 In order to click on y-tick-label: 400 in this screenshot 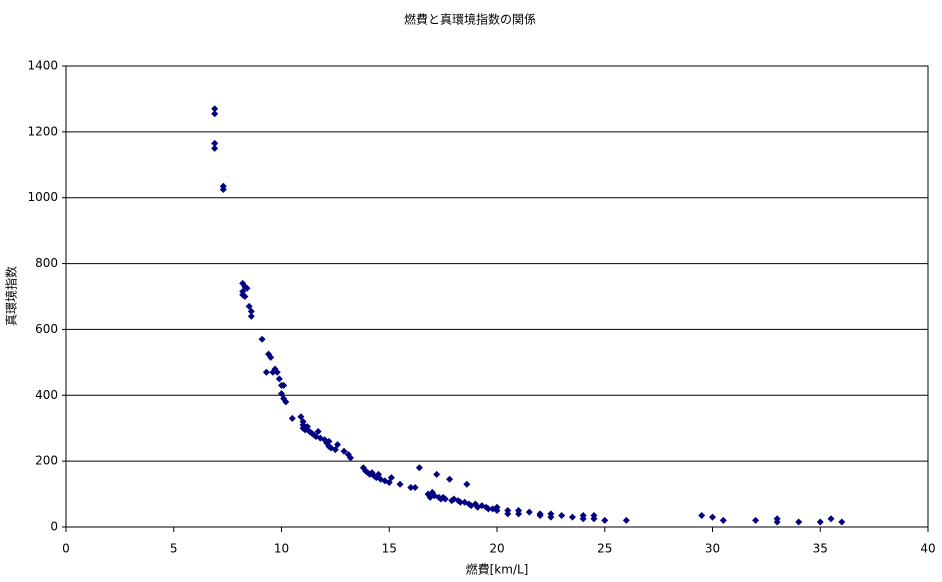, I will do `click(46, 395)`.